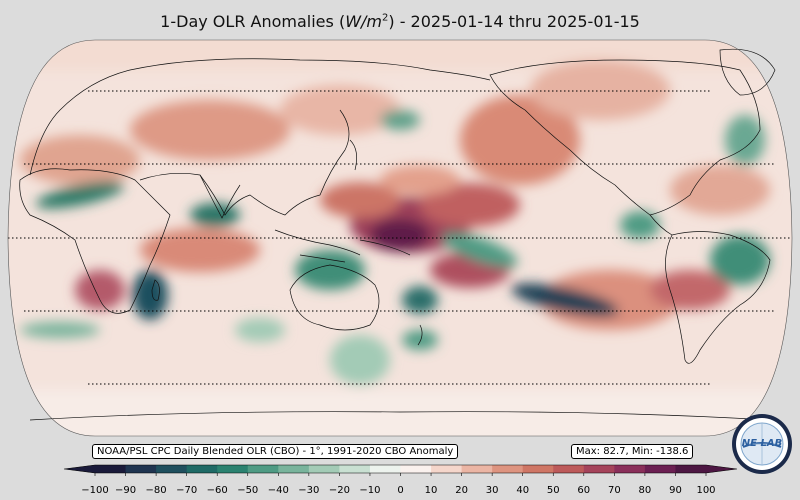  I want to click on svg-text: NE LAB, so click(762, 443).